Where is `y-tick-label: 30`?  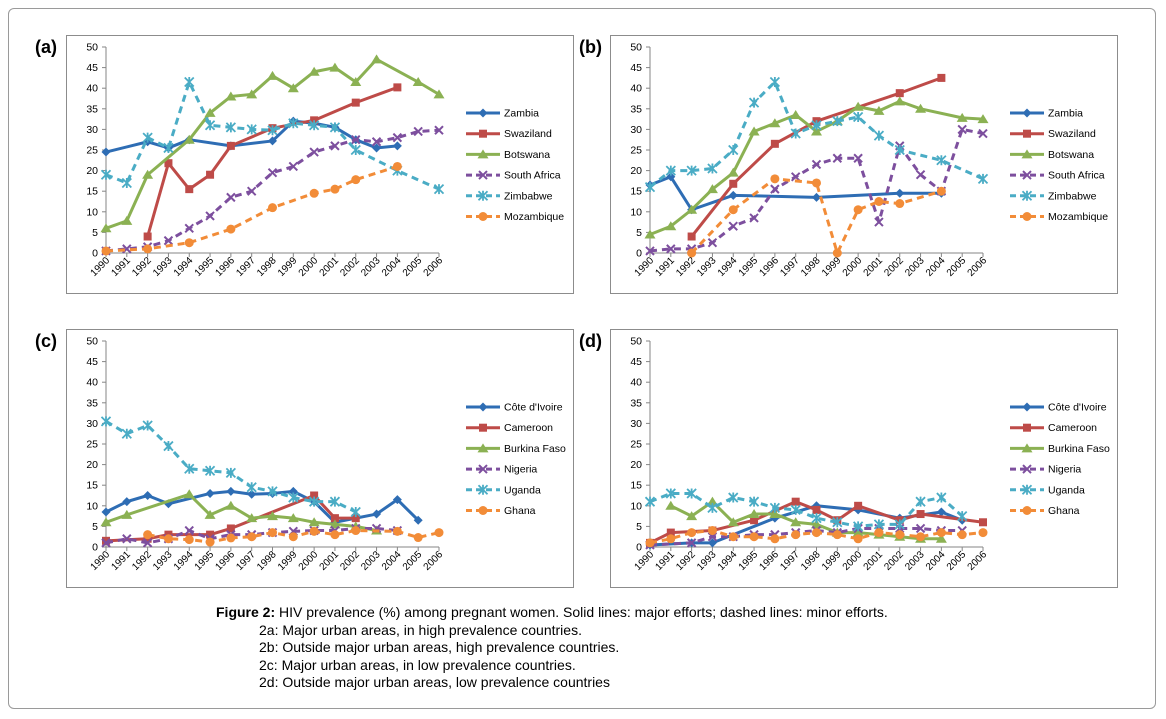
y-tick-label: 30 is located at coordinates (92, 130).